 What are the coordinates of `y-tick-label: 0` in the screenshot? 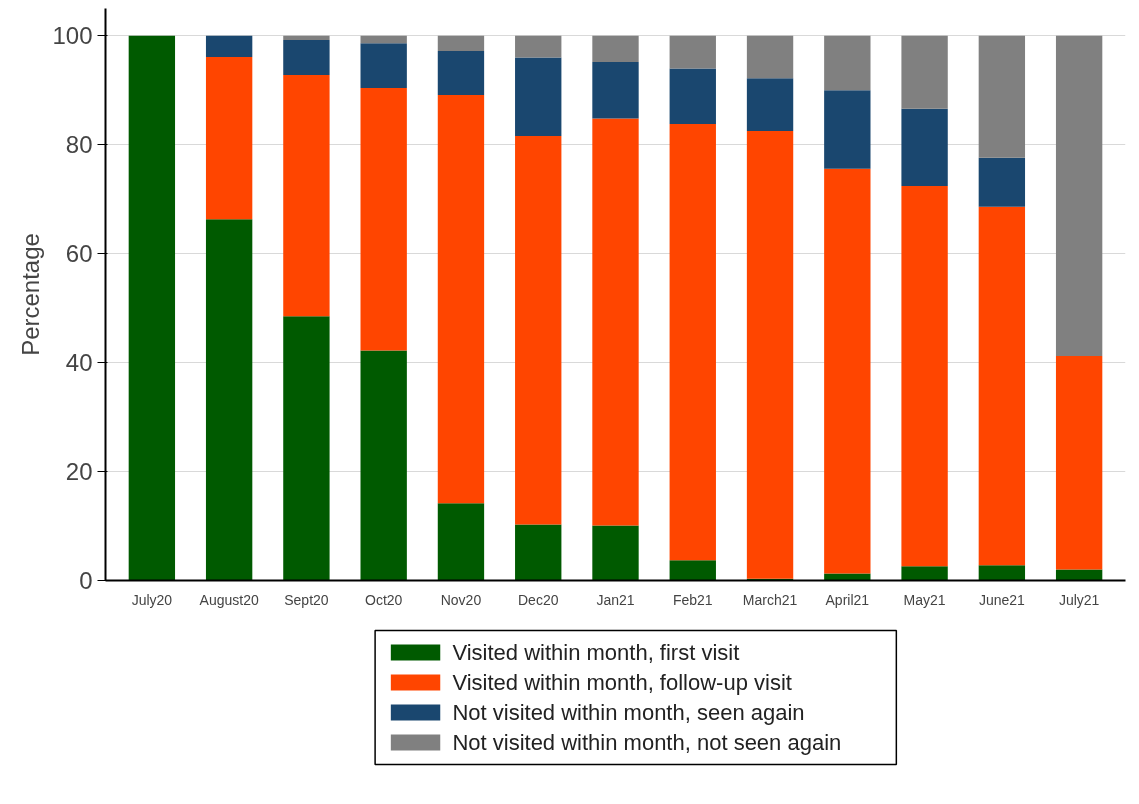 It's located at (86, 580).